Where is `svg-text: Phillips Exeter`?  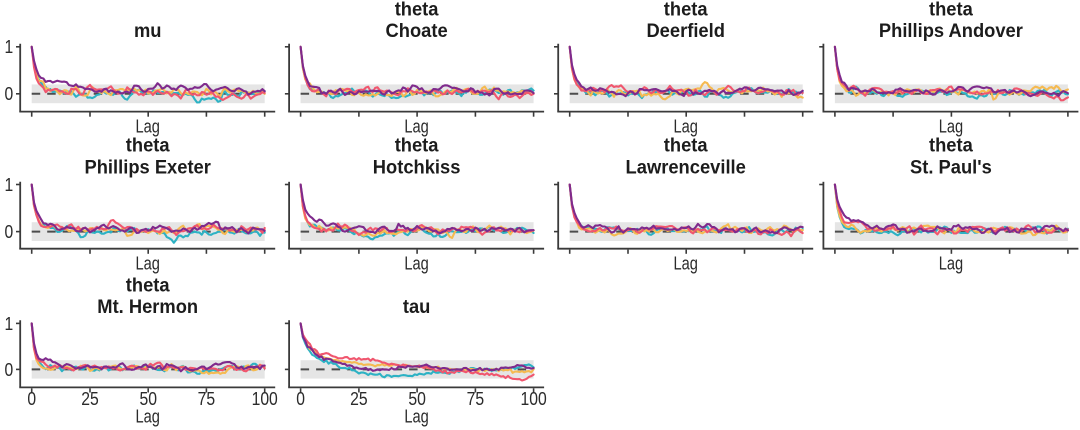 svg-text: Phillips Exeter is located at coordinates (148, 167).